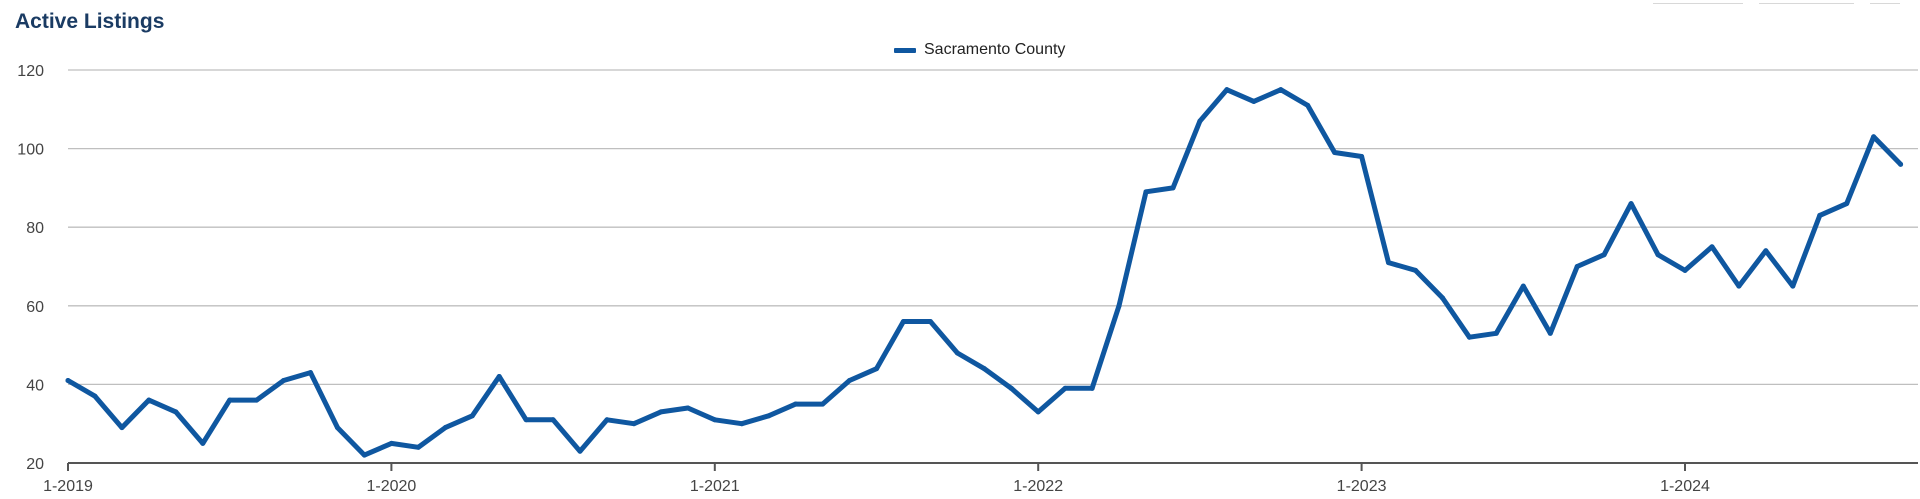 This screenshot has width=1920, height=499. I want to click on data-point-5-2023, so click(1469, 337).